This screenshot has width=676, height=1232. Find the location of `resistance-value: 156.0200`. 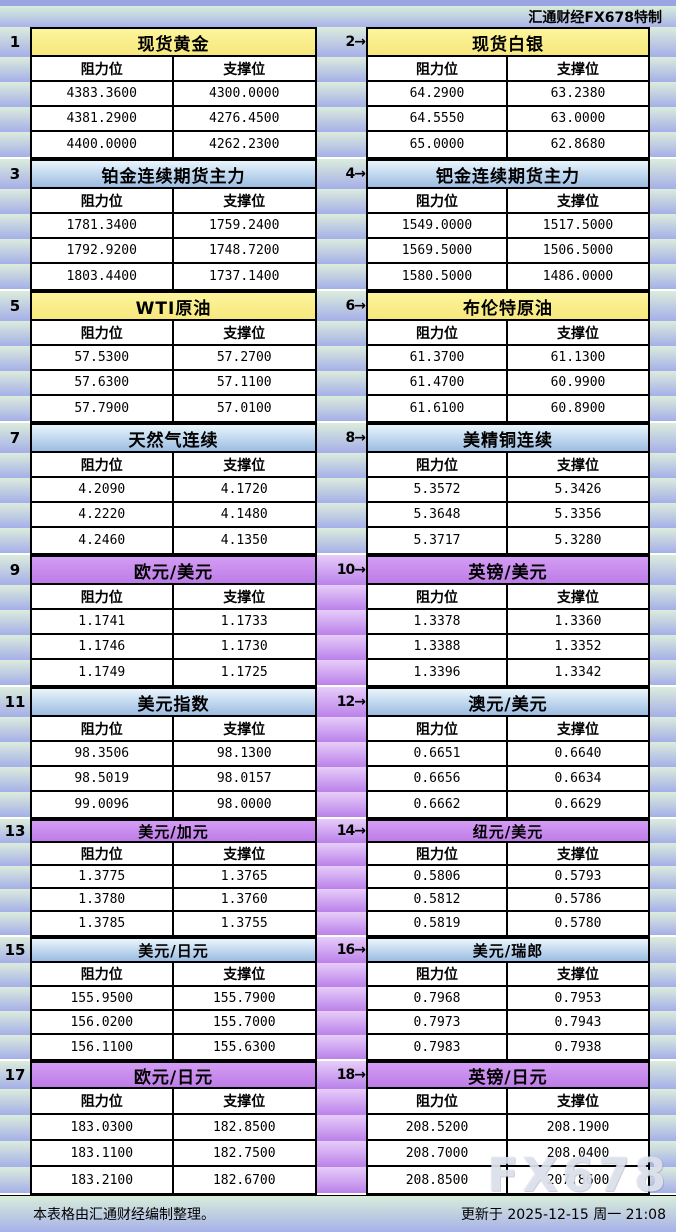

resistance-value: 156.0200 is located at coordinates (103, 1022).